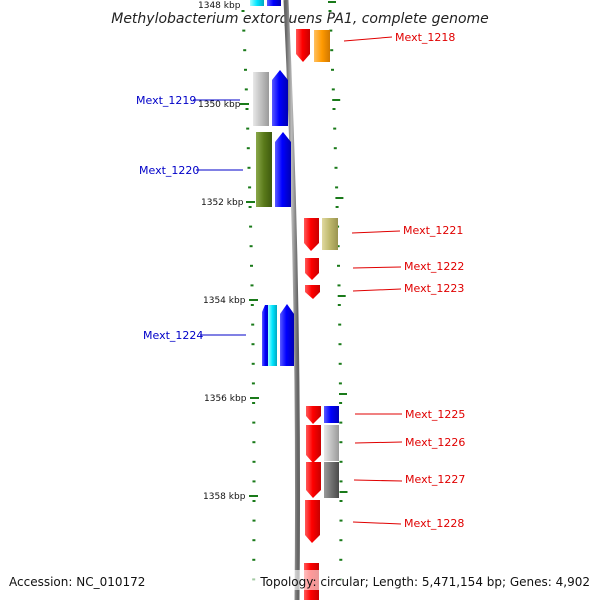 This screenshot has height=600, width=600. Describe the element at coordinates (434, 266) in the screenshot. I see `gene-label-mext-1222: Mext_1222` at that location.